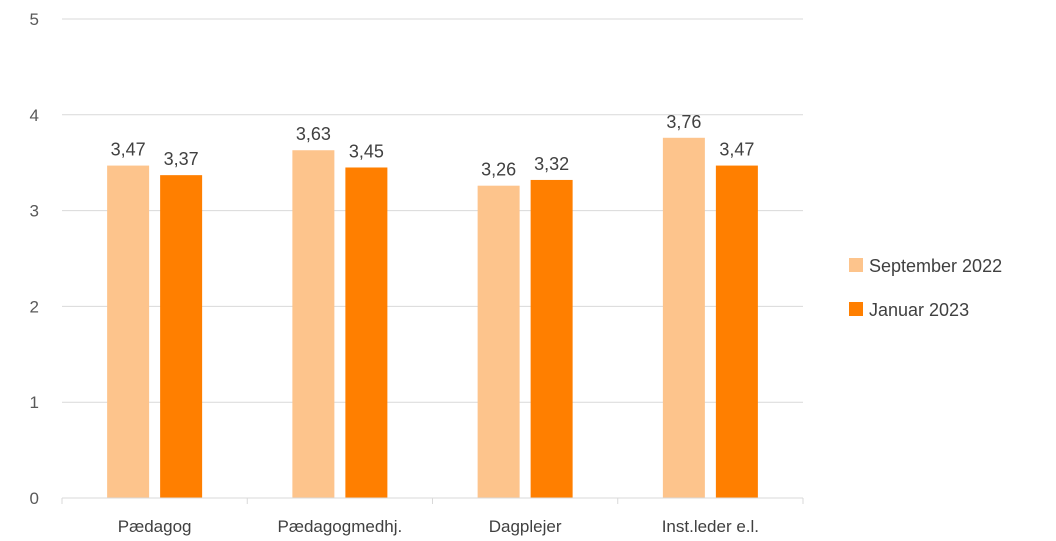 The width and height of the screenshot is (1056, 541). Describe the element at coordinates (34, 259) in the screenshot. I see `y-axis: 0 1 2 3 4 5` at that location.